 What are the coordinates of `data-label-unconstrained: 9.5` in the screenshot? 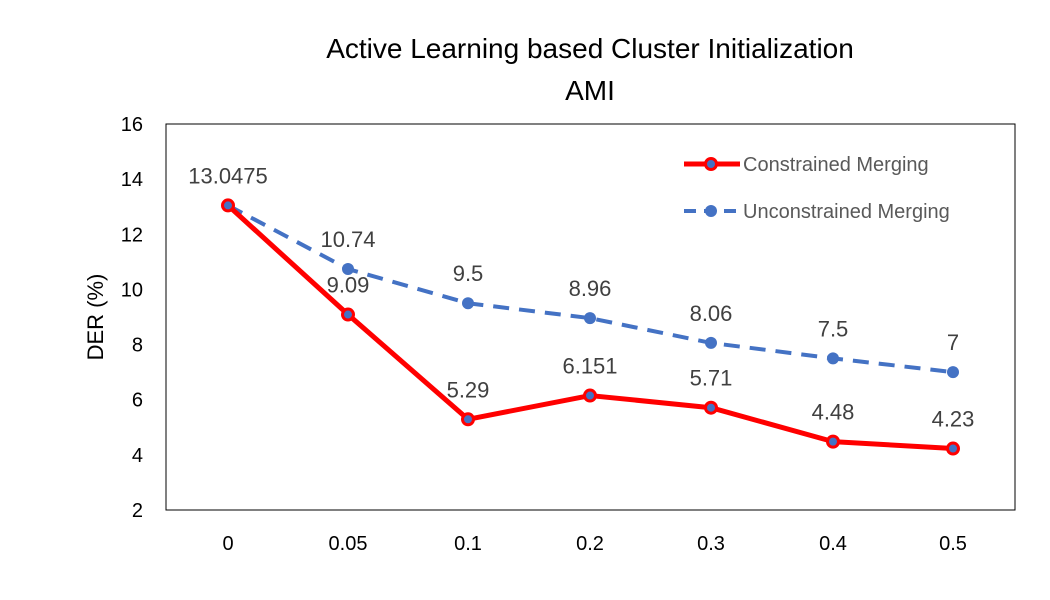 It's located at (468, 273).